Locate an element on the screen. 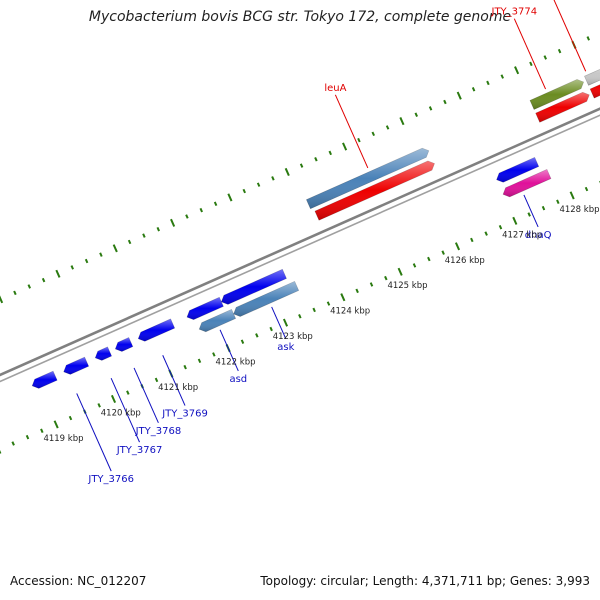 The width and height of the screenshot is (600, 600). feature-label-JTY_3768: JTY_3768 is located at coordinates (158, 431).